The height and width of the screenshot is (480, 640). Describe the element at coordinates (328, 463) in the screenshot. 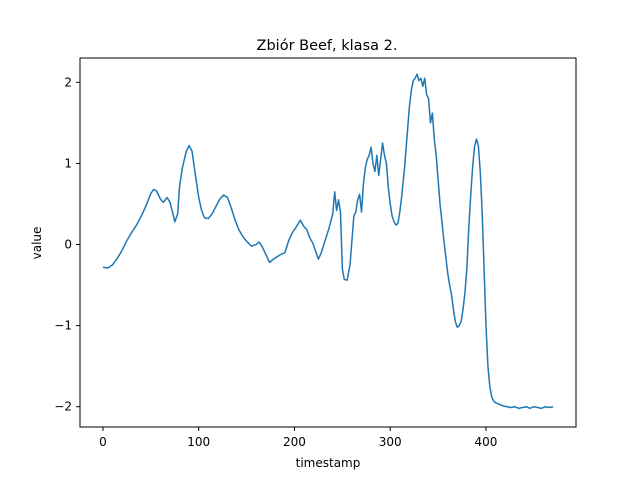

I see `x-axis-label: timestamp` at that location.